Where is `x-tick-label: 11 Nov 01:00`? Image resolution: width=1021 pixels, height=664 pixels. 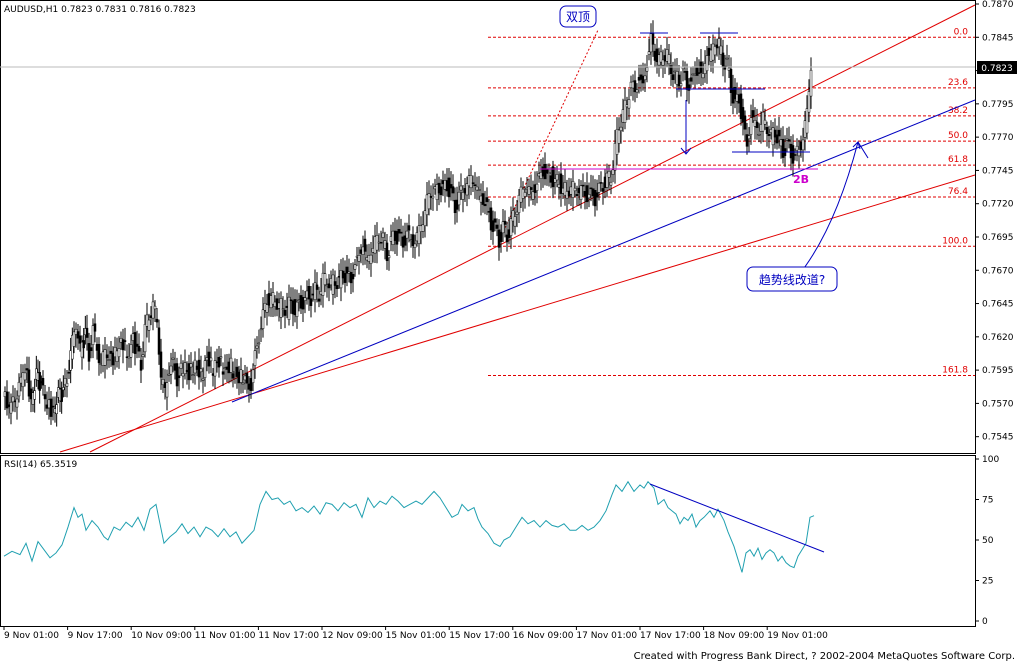 x-tick-label: 11 Nov 01:00 is located at coordinates (225, 636).